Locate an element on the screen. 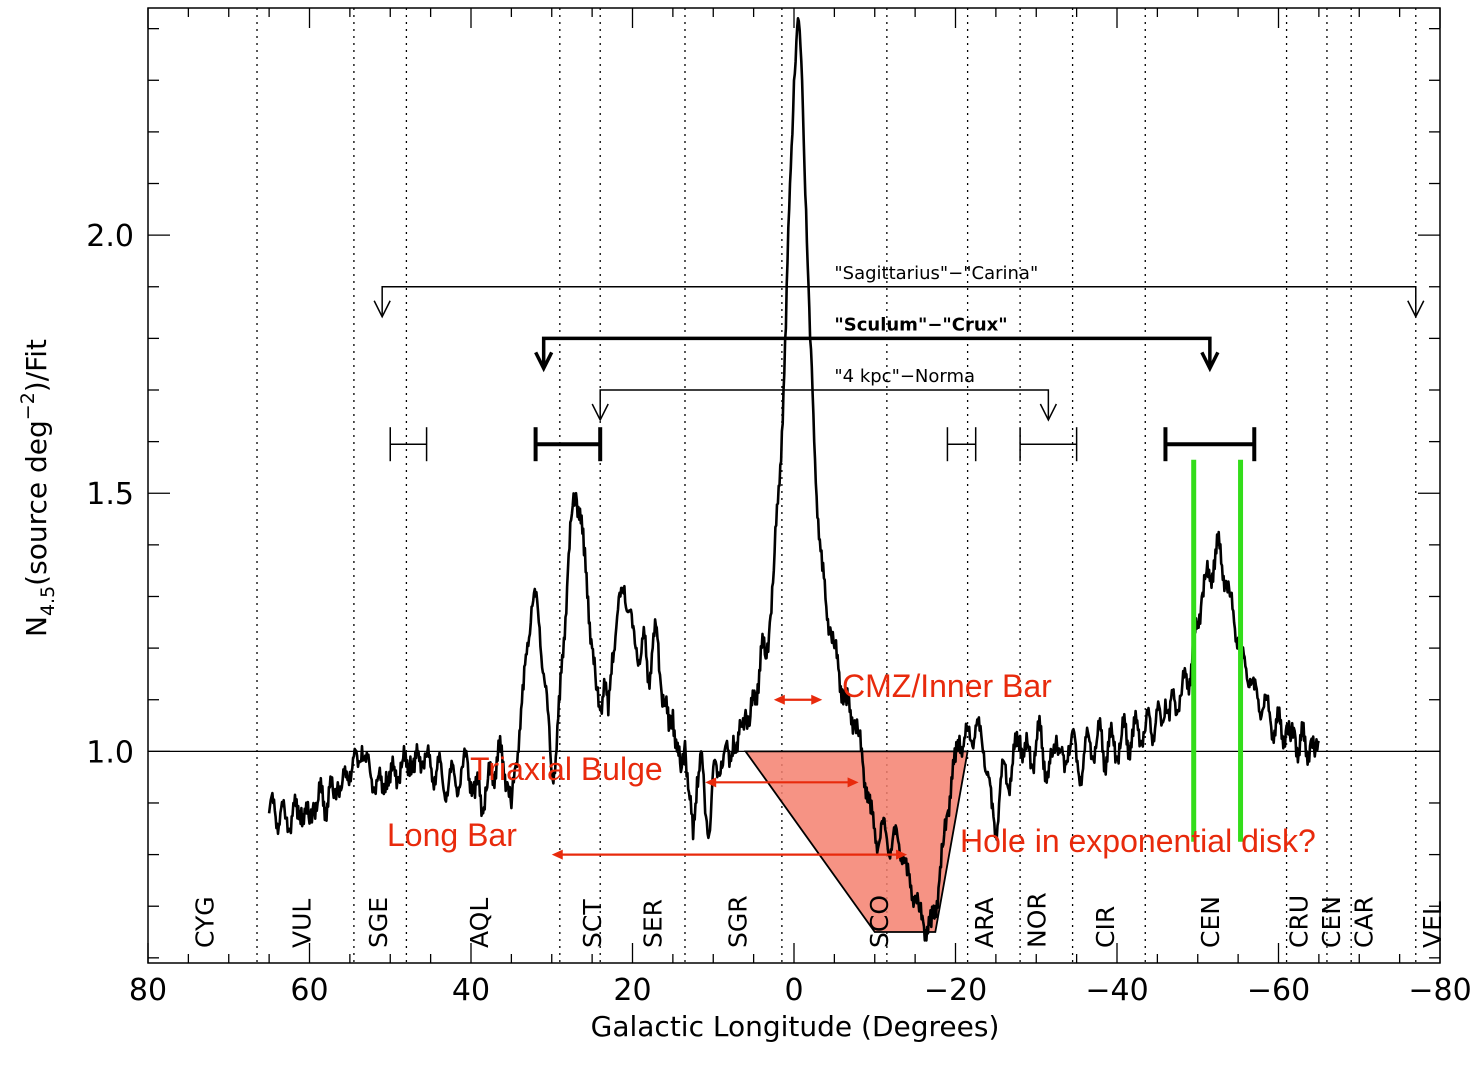  y-tick-label: 1.0 is located at coordinates (110, 752).